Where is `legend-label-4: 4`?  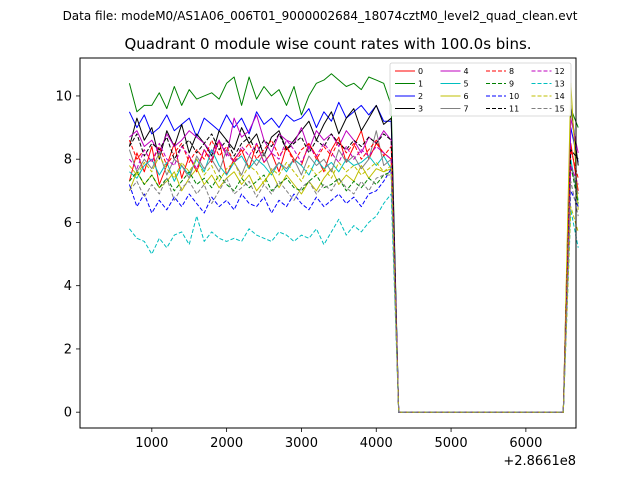 legend-label-4: 4 is located at coordinates (466, 71).